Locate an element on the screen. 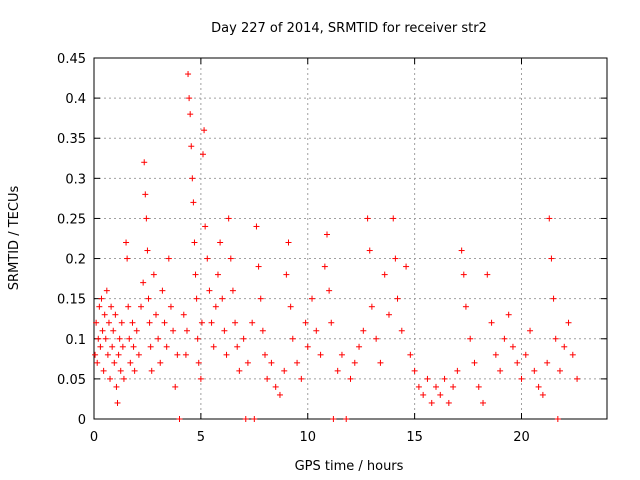  y-tick-label: 0.15 is located at coordinates (71, 300).